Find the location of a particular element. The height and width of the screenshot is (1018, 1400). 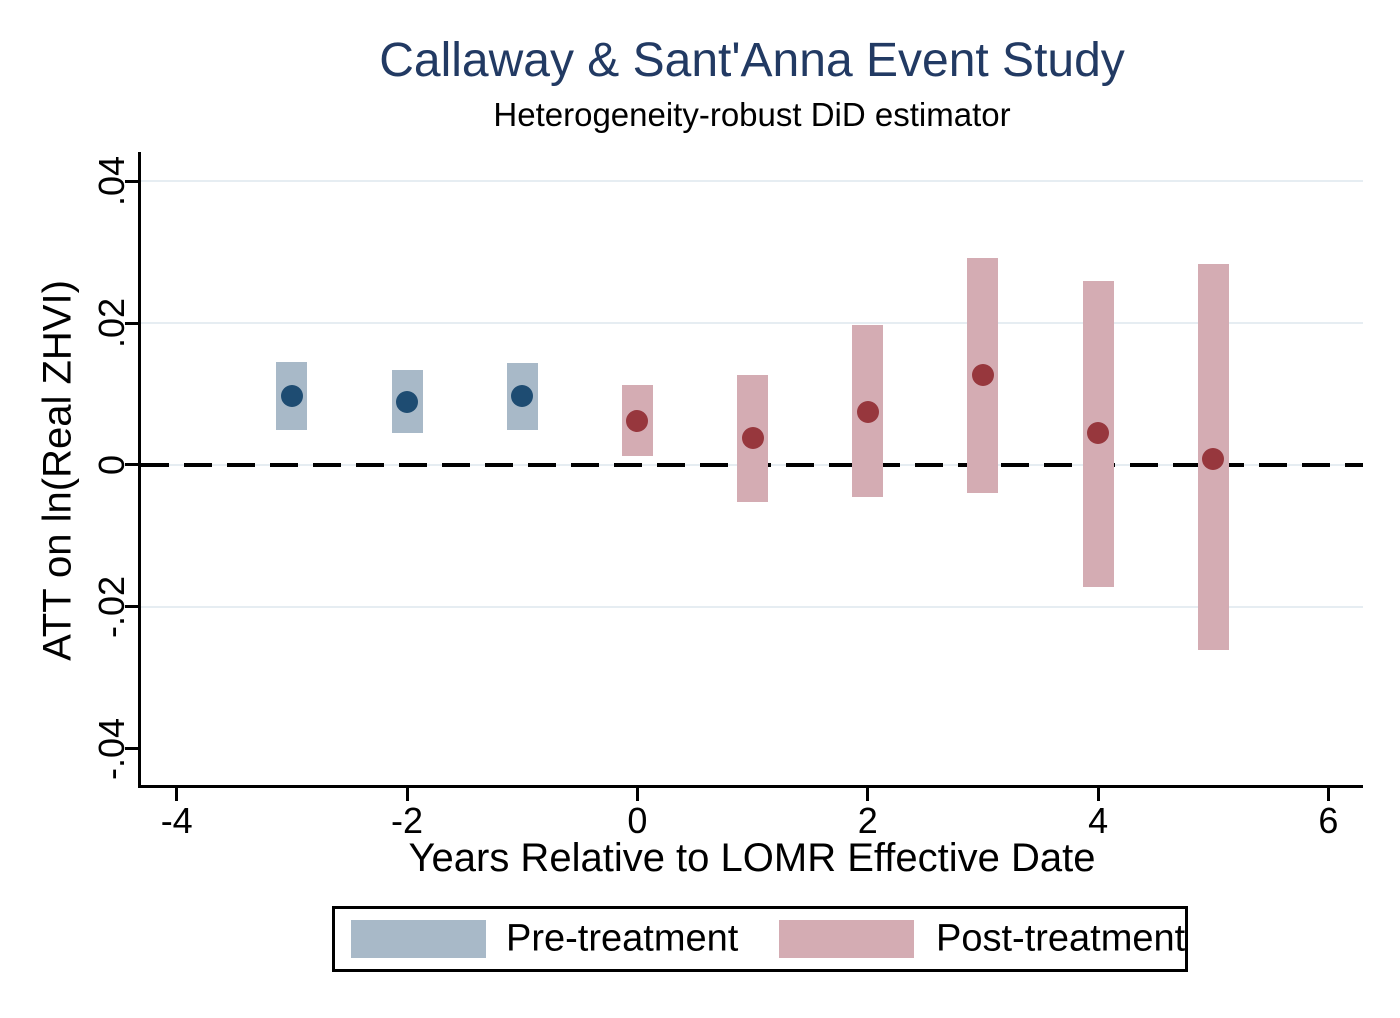

x-tick-label: -4 is located at coordinates (176, 820).